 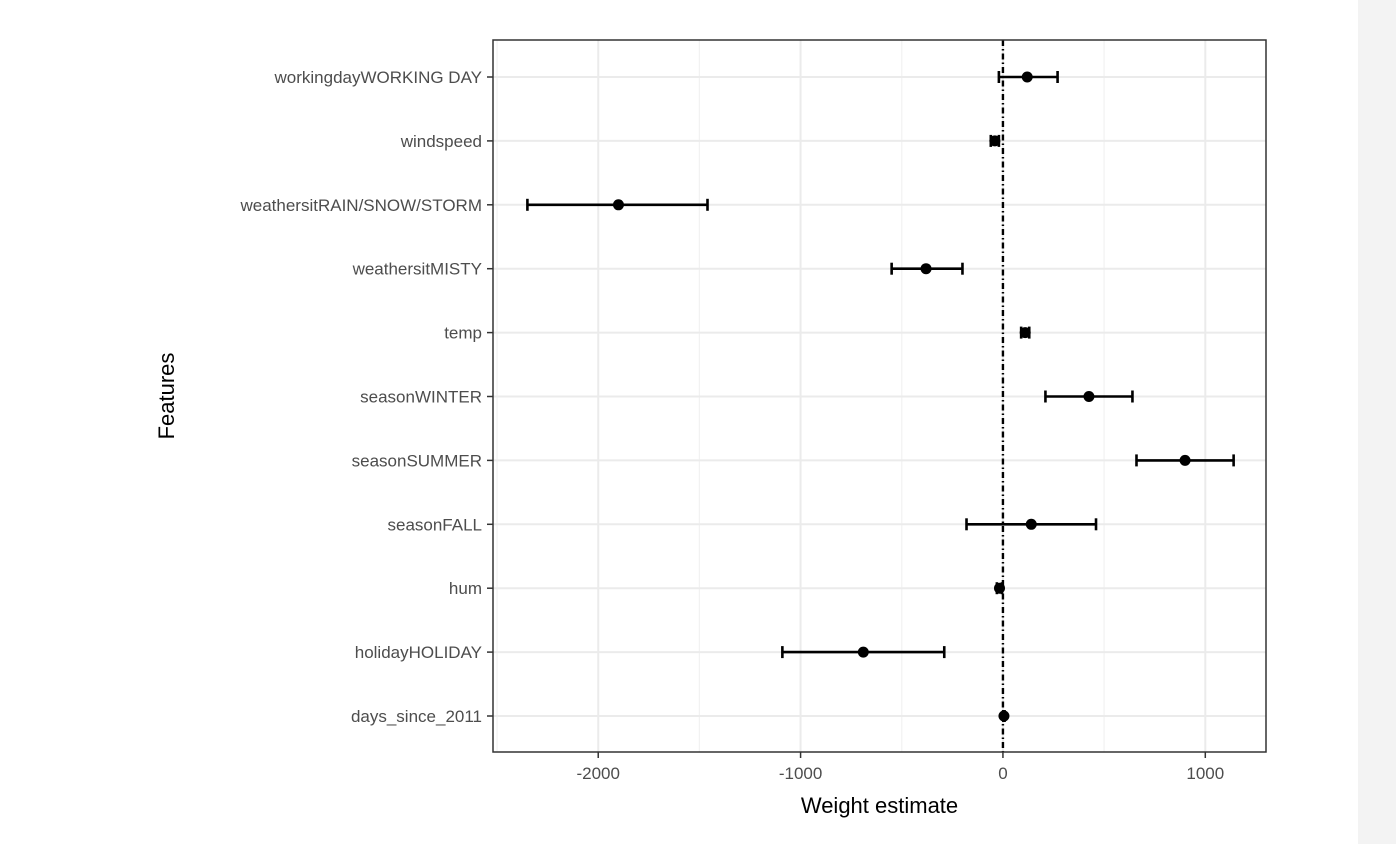 What do you see at coordinates (465, 588) in the screenshot?
I see `y-tick-label: hum` at bounding box center [465, 588].